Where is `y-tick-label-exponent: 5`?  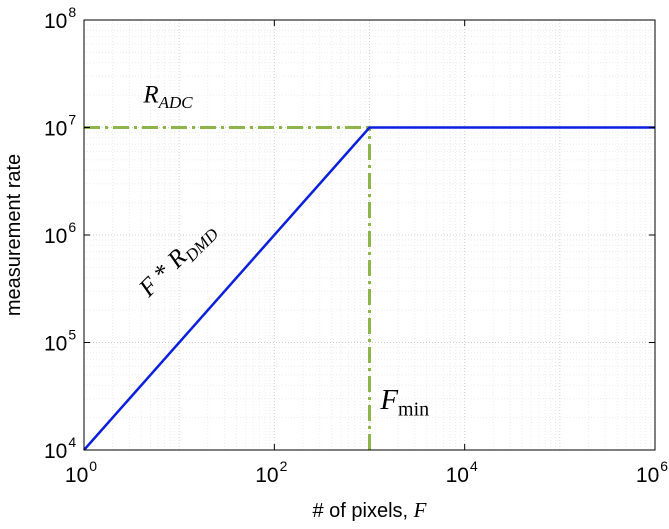
y-tick-label-exponent: 5 is located at coordinates (72, 335).